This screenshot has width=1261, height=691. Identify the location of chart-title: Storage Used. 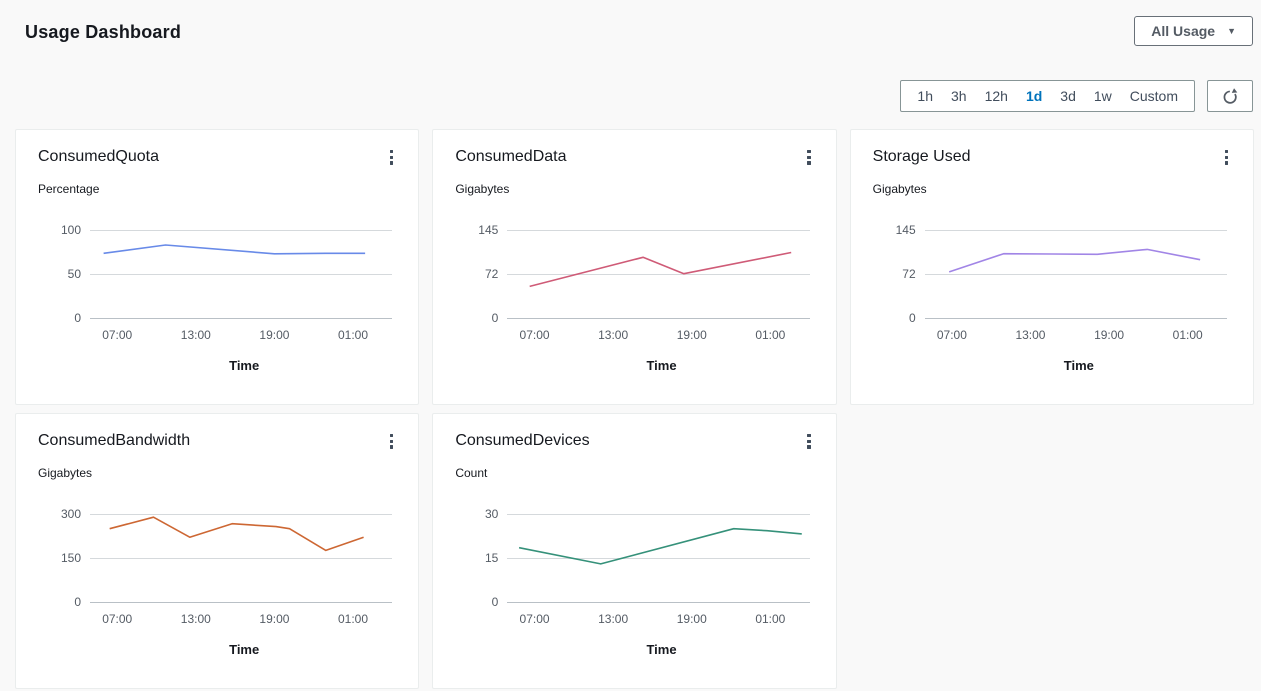
(921, 156).